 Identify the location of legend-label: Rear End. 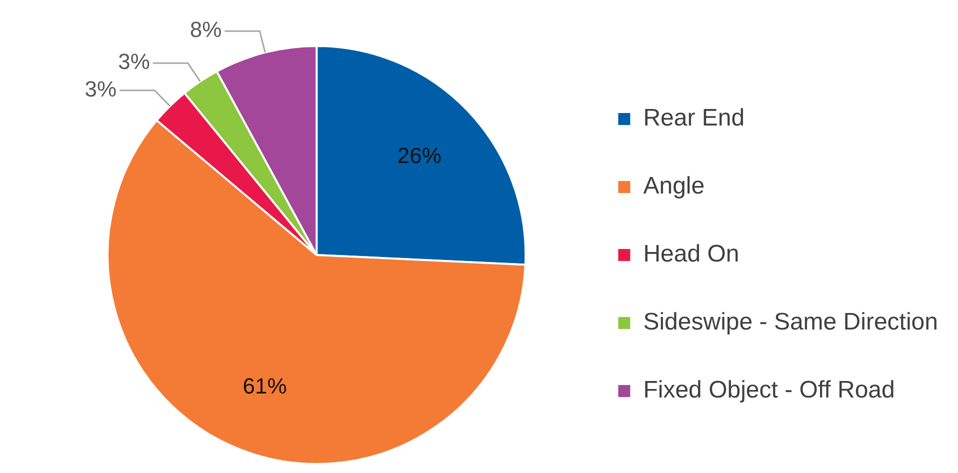
(694, 118).